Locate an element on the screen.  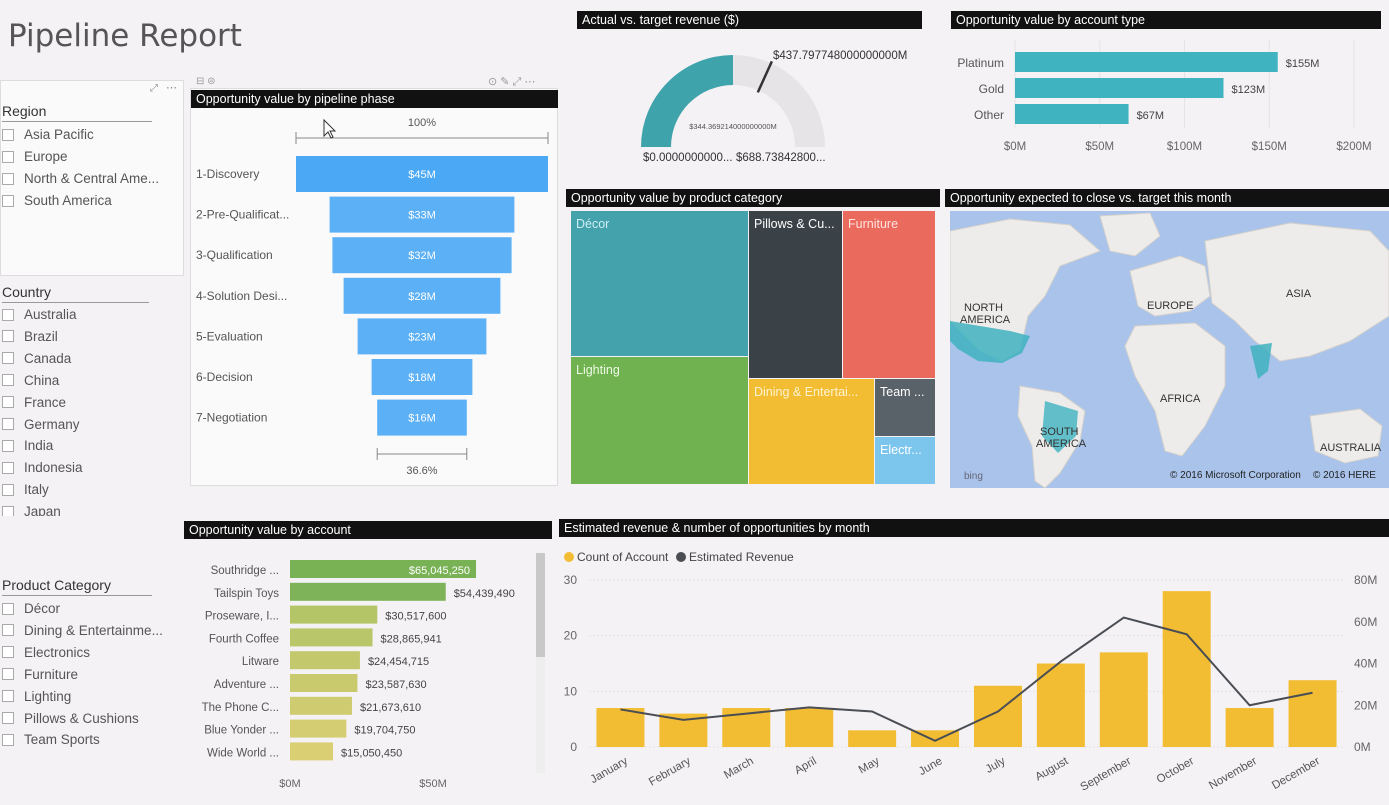
country-item: Canada is located at coordinates (36, 358).